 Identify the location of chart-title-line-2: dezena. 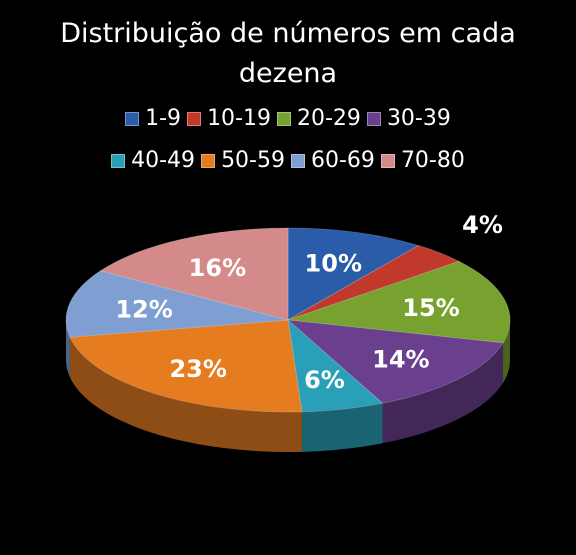
(288, 73).